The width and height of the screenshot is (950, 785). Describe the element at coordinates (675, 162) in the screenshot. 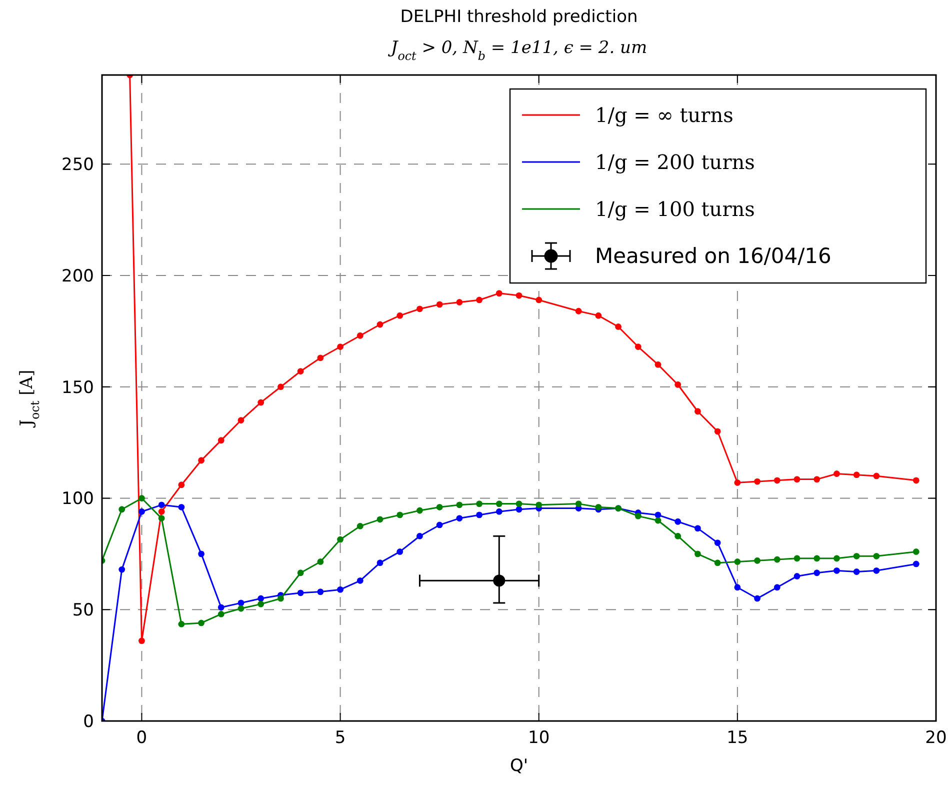

I see `legend-label: 1/g = 200 turns` at that location.